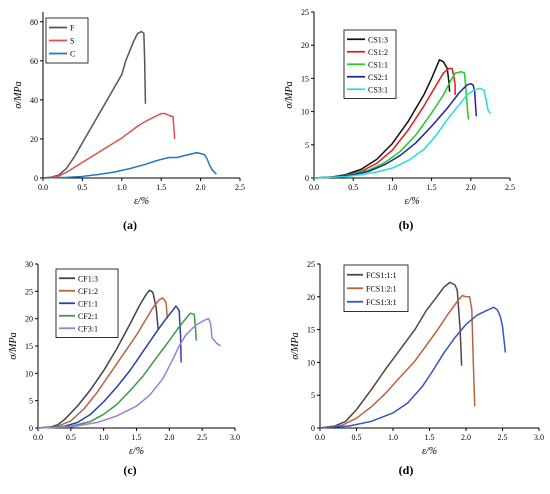 Image resolution: width=550 pixels, height=494 pixels. Describe the element at coordinates (29, 264) in the screenshot. I see `y-tick-label: 30` at that location.